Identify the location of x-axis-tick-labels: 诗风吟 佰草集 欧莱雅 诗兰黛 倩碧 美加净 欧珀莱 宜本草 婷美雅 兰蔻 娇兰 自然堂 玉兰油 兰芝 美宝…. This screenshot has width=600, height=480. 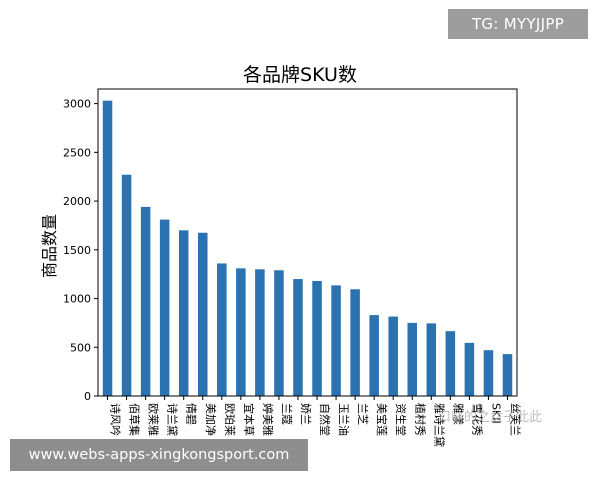
(314, 421).